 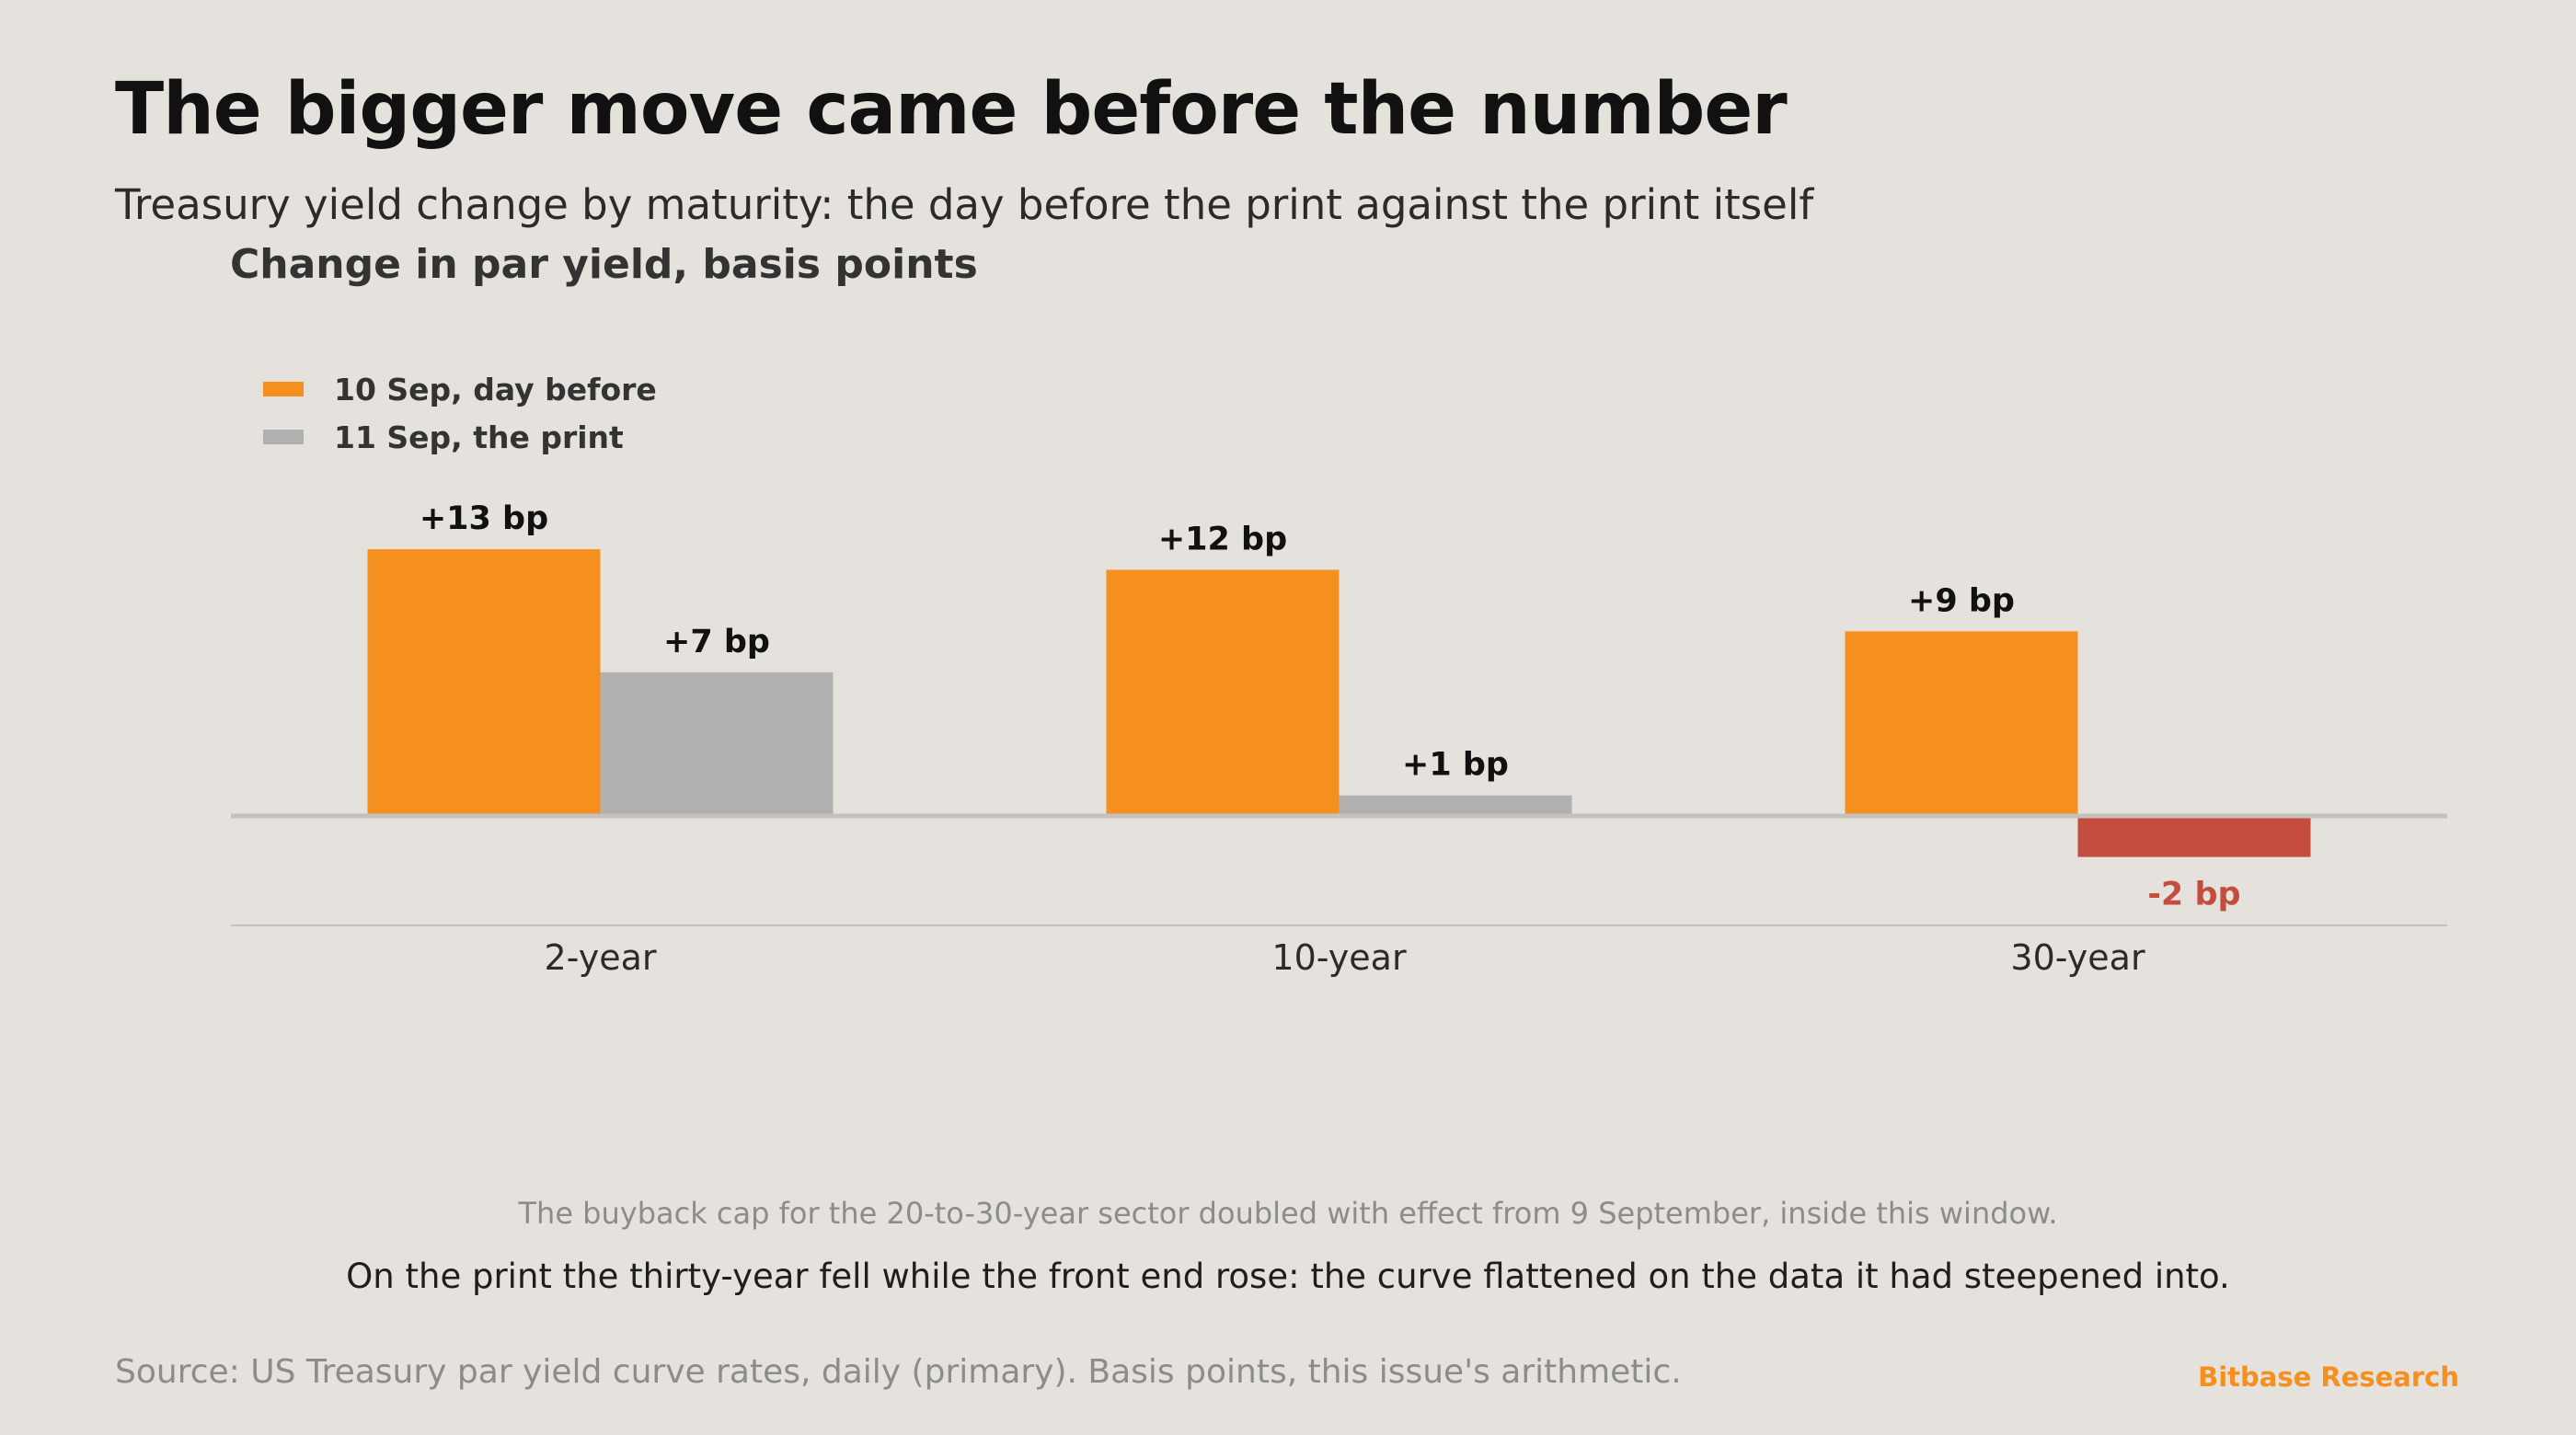 What do you see at coordinates (604, 264) in the screenshot?
I see `y-axis-label: Change in par yield, basis points` at bounding box center [604, 264].